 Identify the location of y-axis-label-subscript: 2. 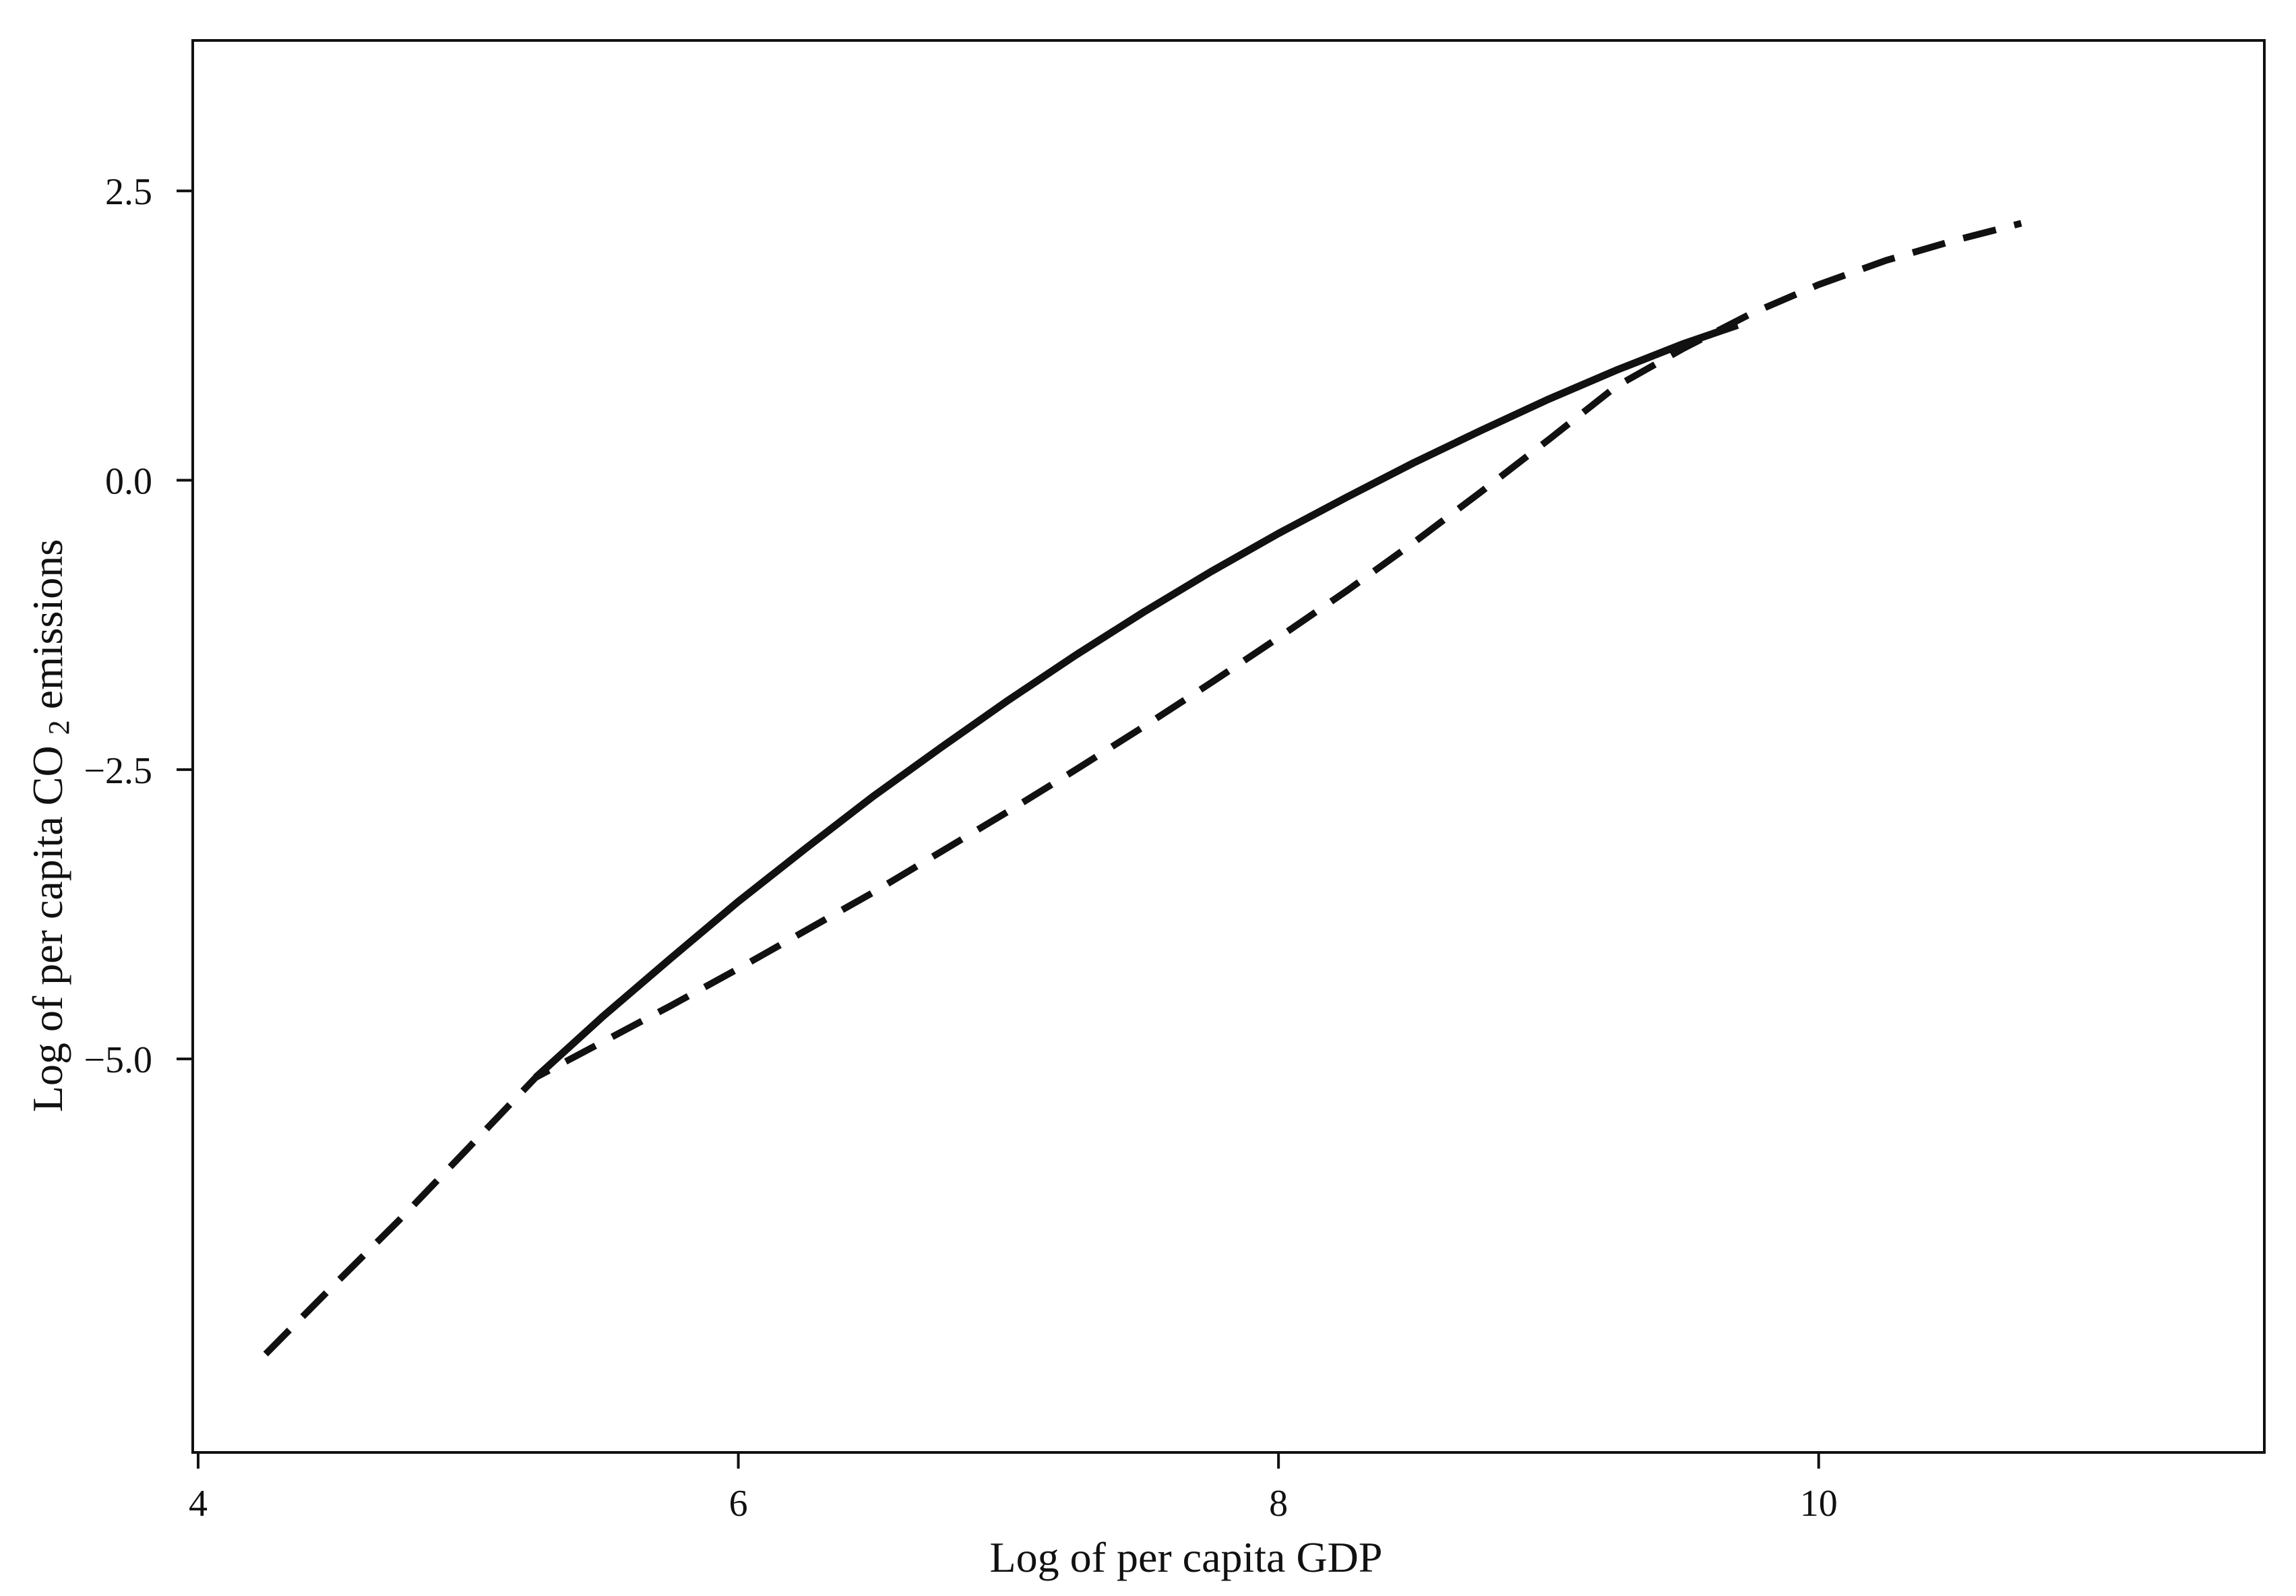
(58, 727).